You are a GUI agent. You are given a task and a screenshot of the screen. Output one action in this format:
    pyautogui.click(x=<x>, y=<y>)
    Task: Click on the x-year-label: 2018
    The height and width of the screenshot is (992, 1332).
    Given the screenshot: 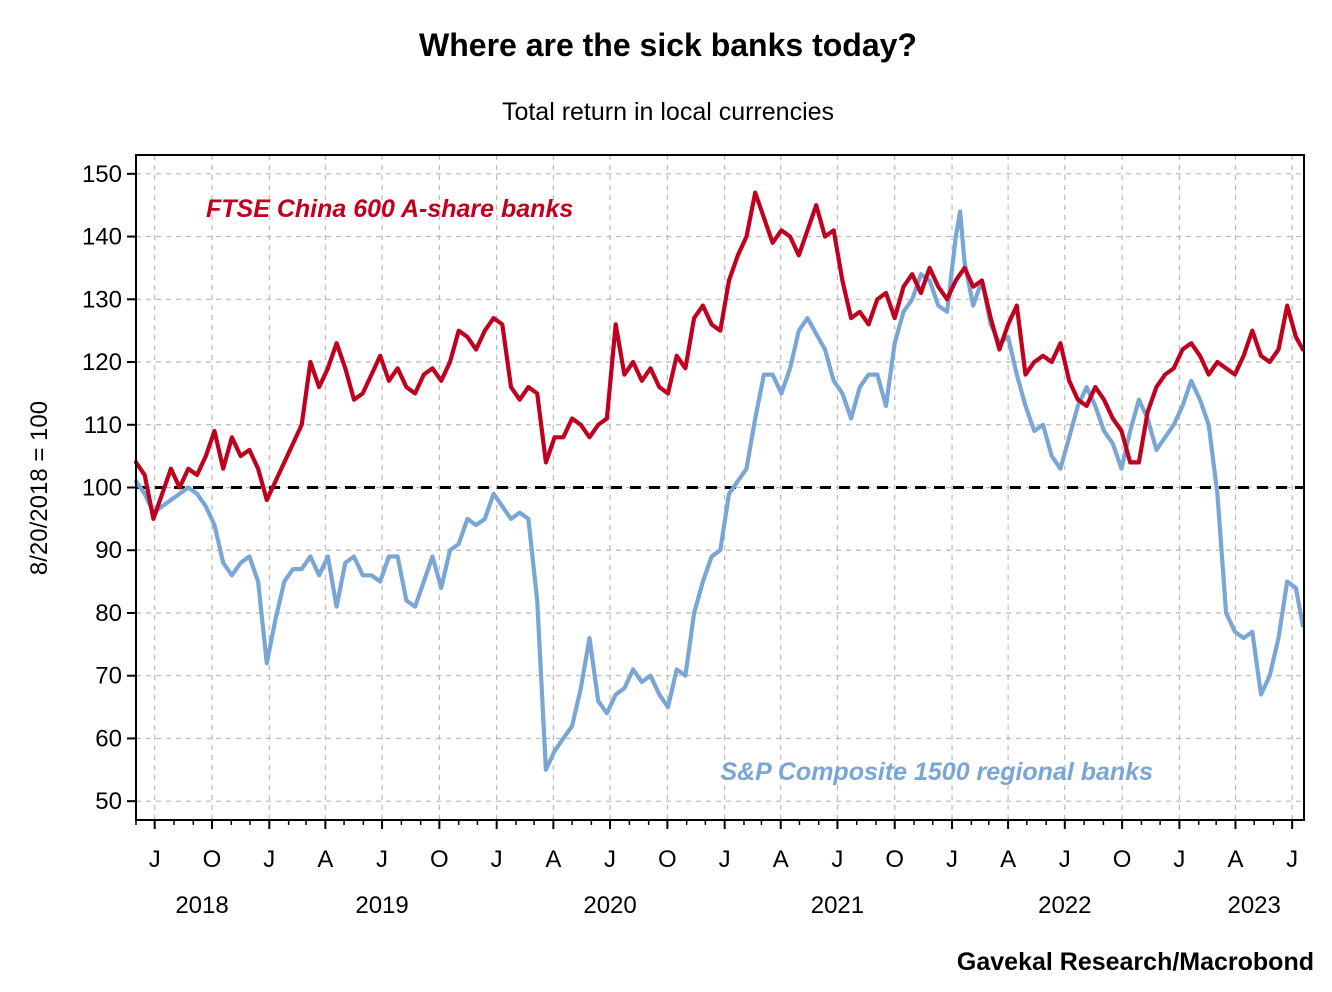 What is the action you would take?
    pyautogui.click(x=201, y=905)
    